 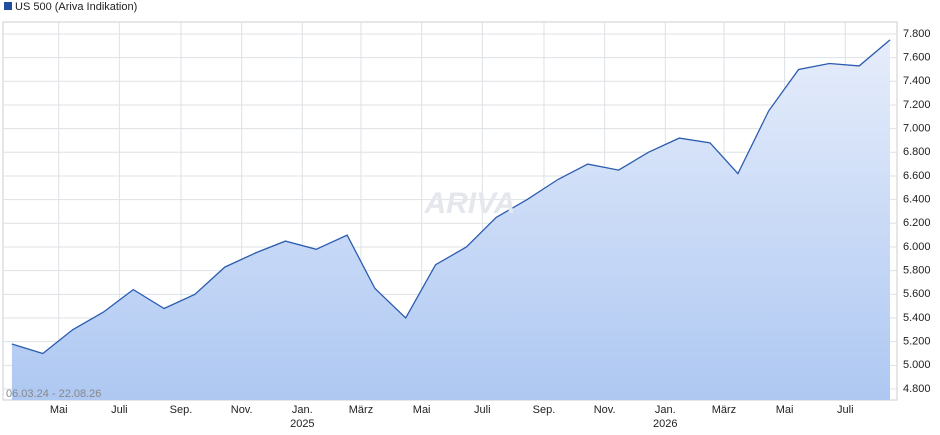 I want to click on y-tick-label: 7.200, so click(x=917, y=105).